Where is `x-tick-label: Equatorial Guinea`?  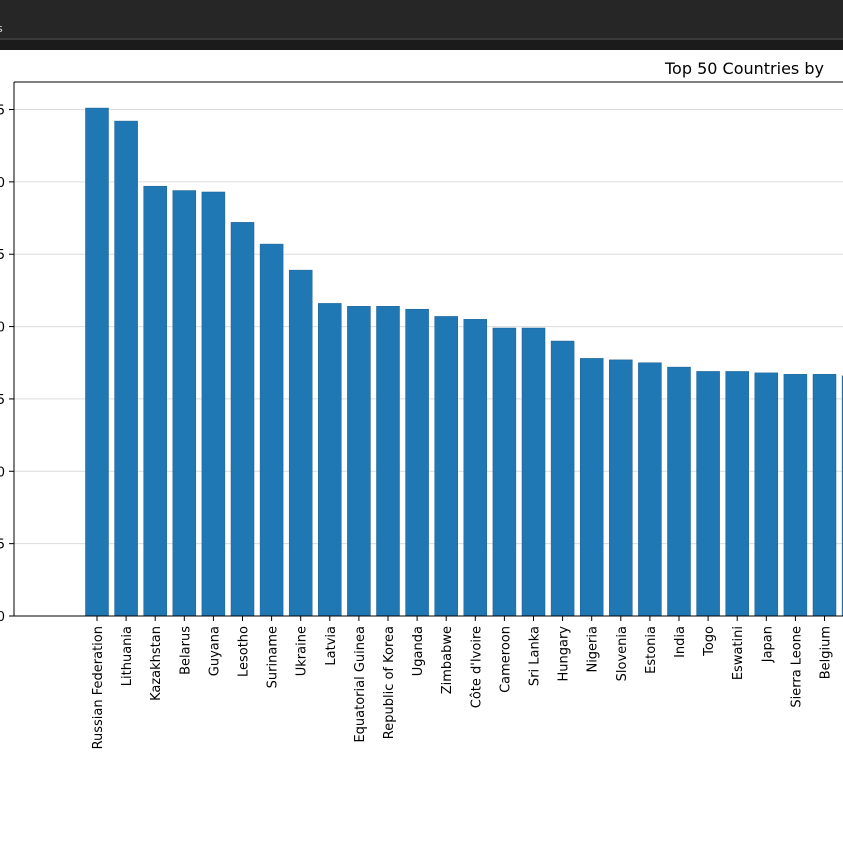 x-tick-label: Equatorial Guinea is located at coordinates (360, 684).